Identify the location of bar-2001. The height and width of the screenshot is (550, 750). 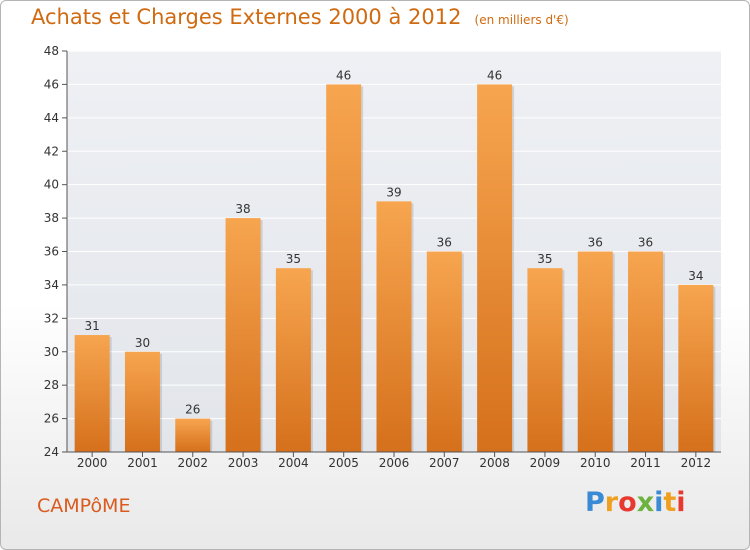
(142, 401).